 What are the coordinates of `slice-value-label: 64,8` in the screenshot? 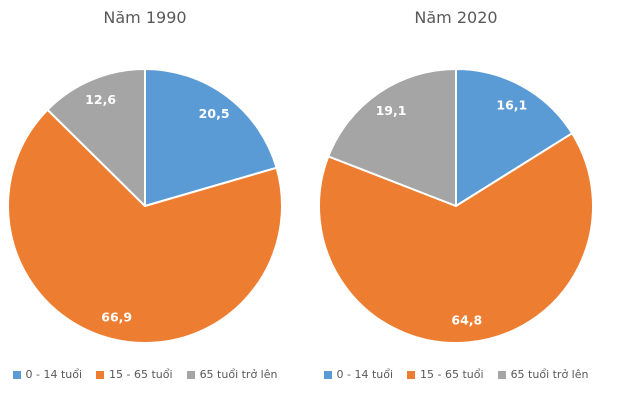 It's located at (466, 320).